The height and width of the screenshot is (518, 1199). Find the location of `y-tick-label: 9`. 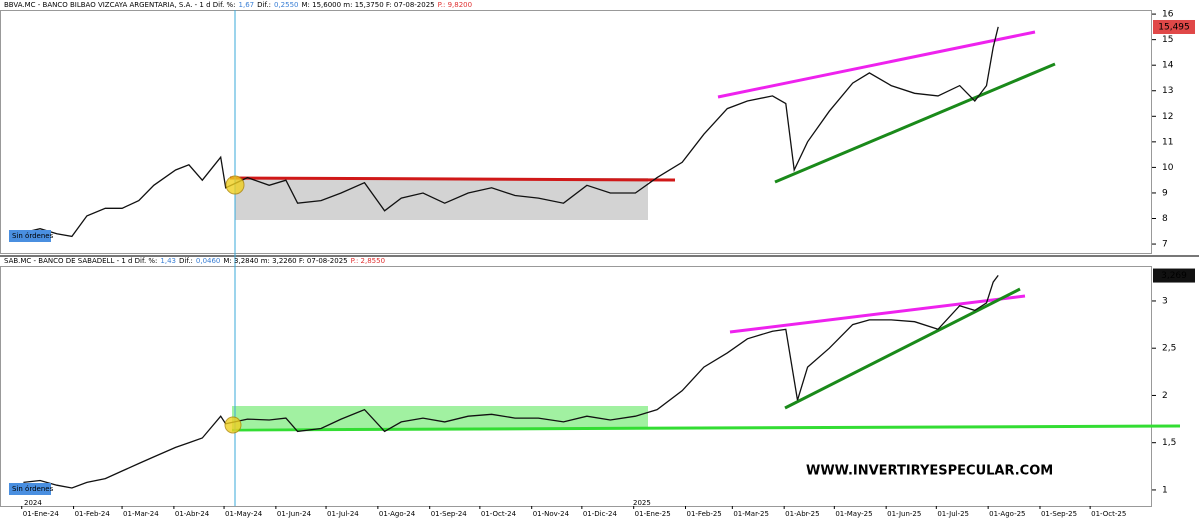

y-tick-label: 9 is located at coordinates (1165, 193).